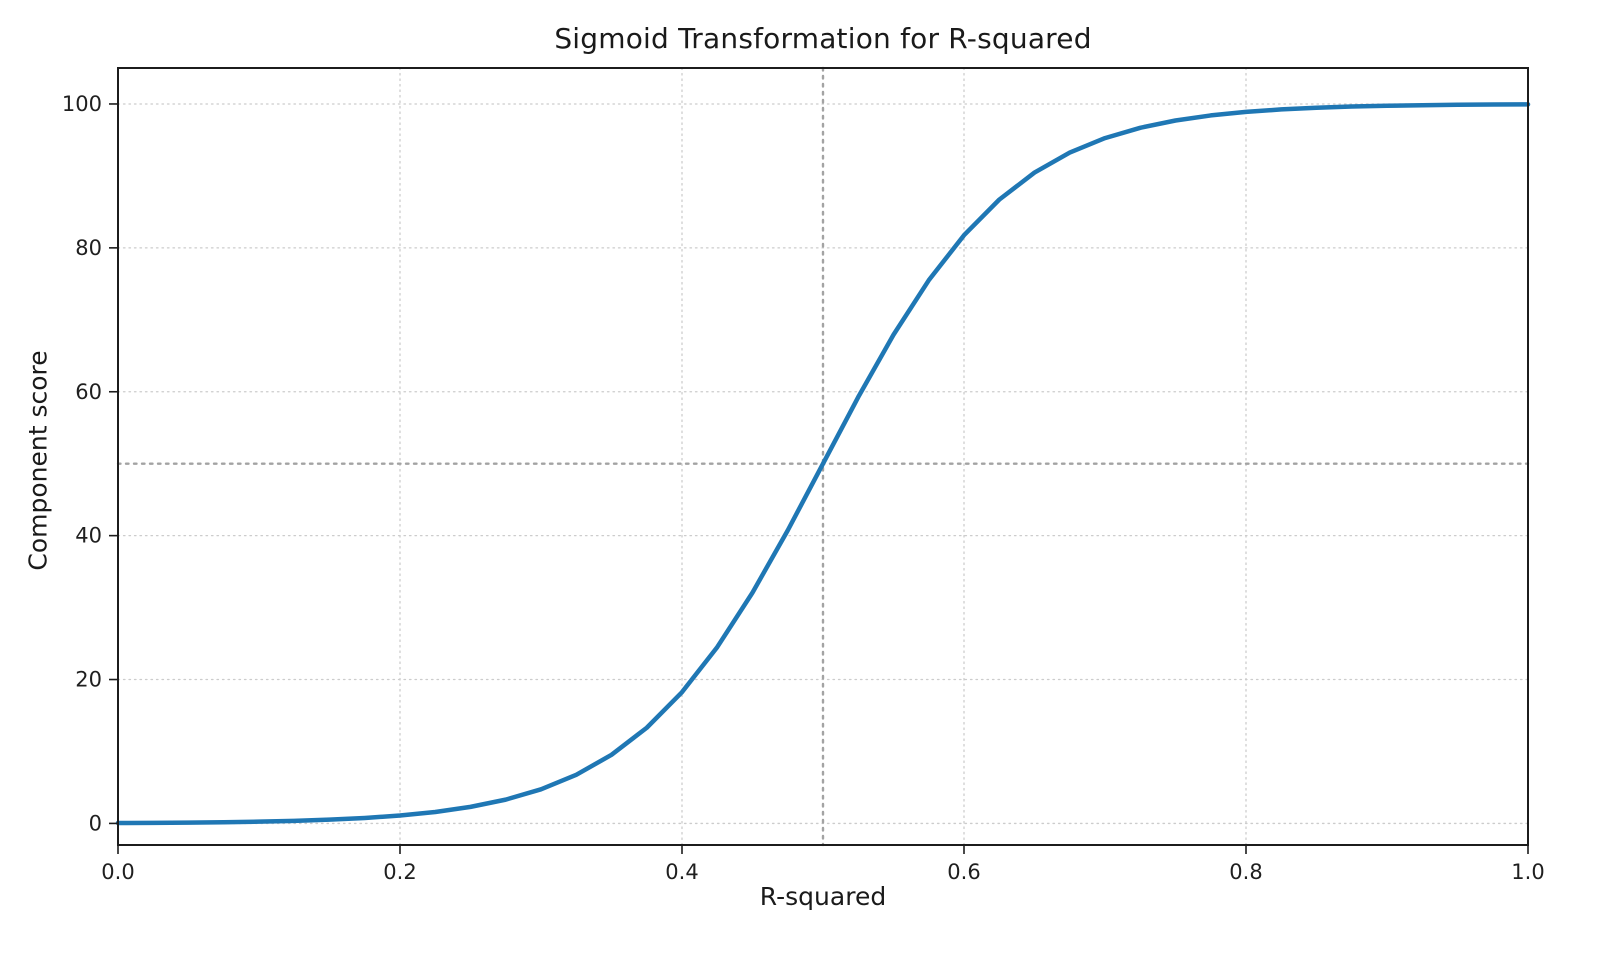 The image size is (1600, 960). What do you see at coordinates (82, 104) in the screenshot?
I see `y-tick-label: 100` at bounding box center [82, 104].